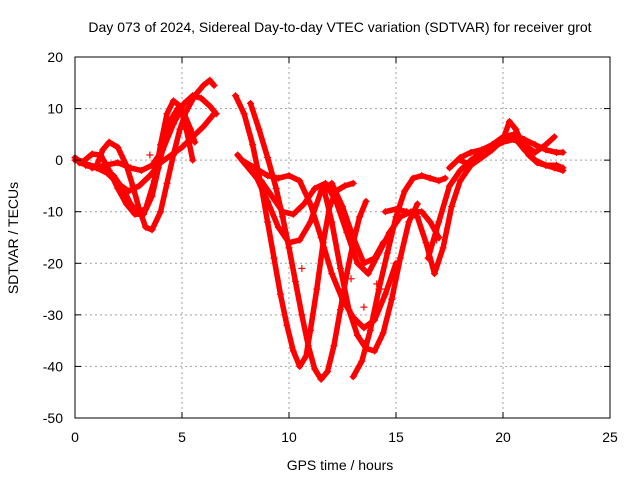 This screenshot has height=480, width=640. I want to click on y-tick-label: -20, so click(53, 263).